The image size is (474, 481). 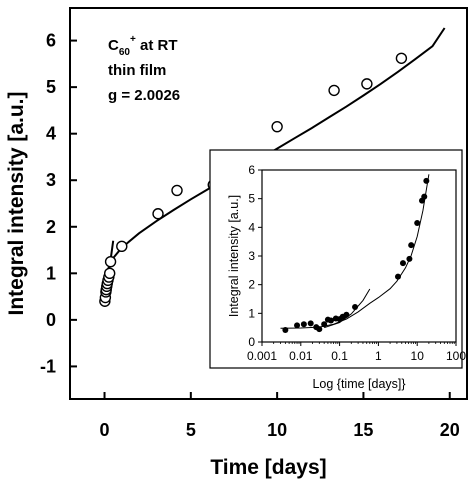 What do you see at coordinates (51, 180) in the screenshot?
I see `main-y-tick-label: 3` at bounding box center [51, 180].